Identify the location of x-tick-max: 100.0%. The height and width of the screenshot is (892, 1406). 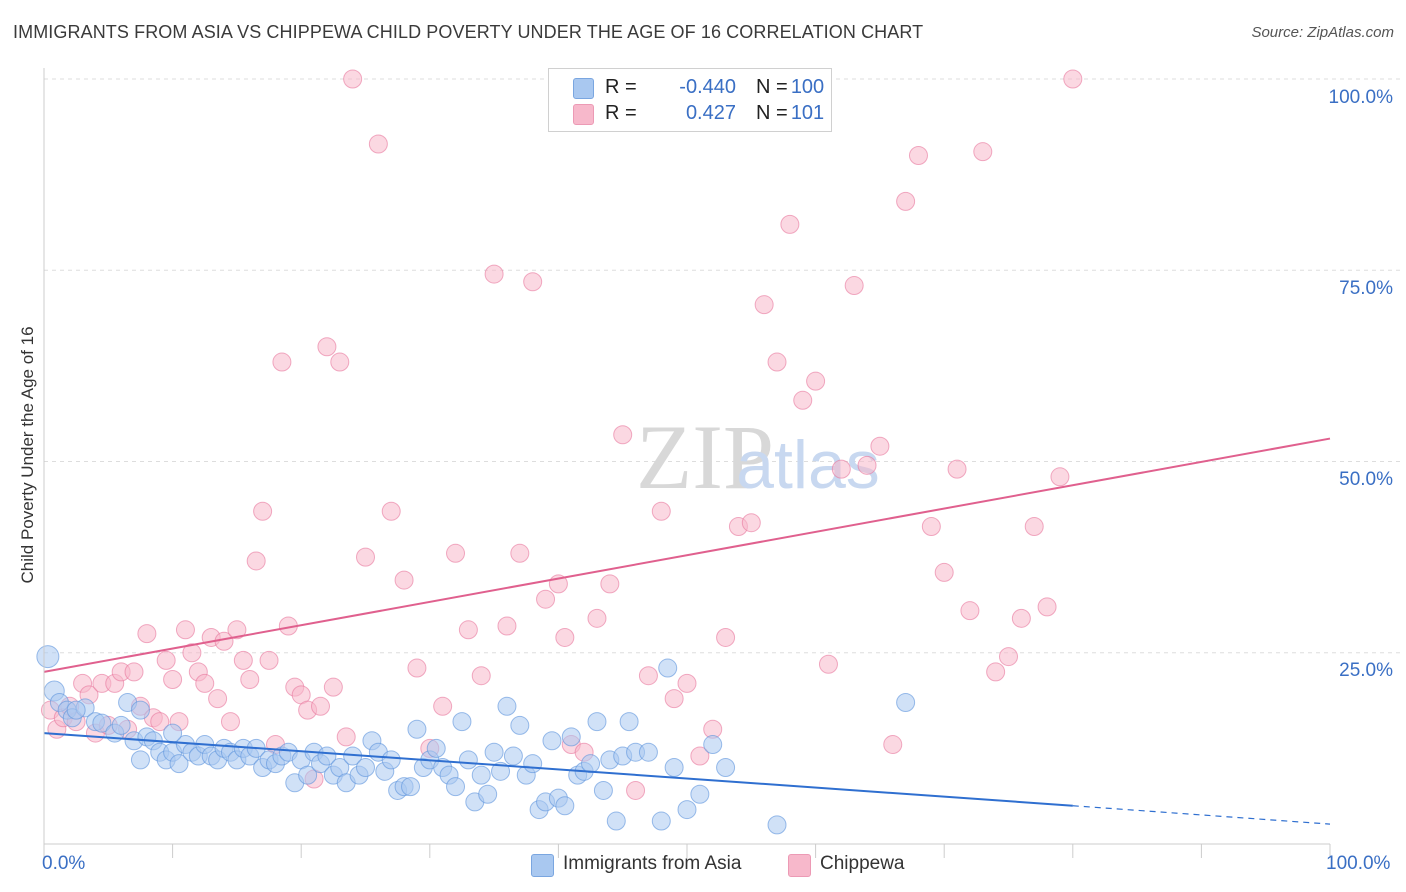
(1358, 863).